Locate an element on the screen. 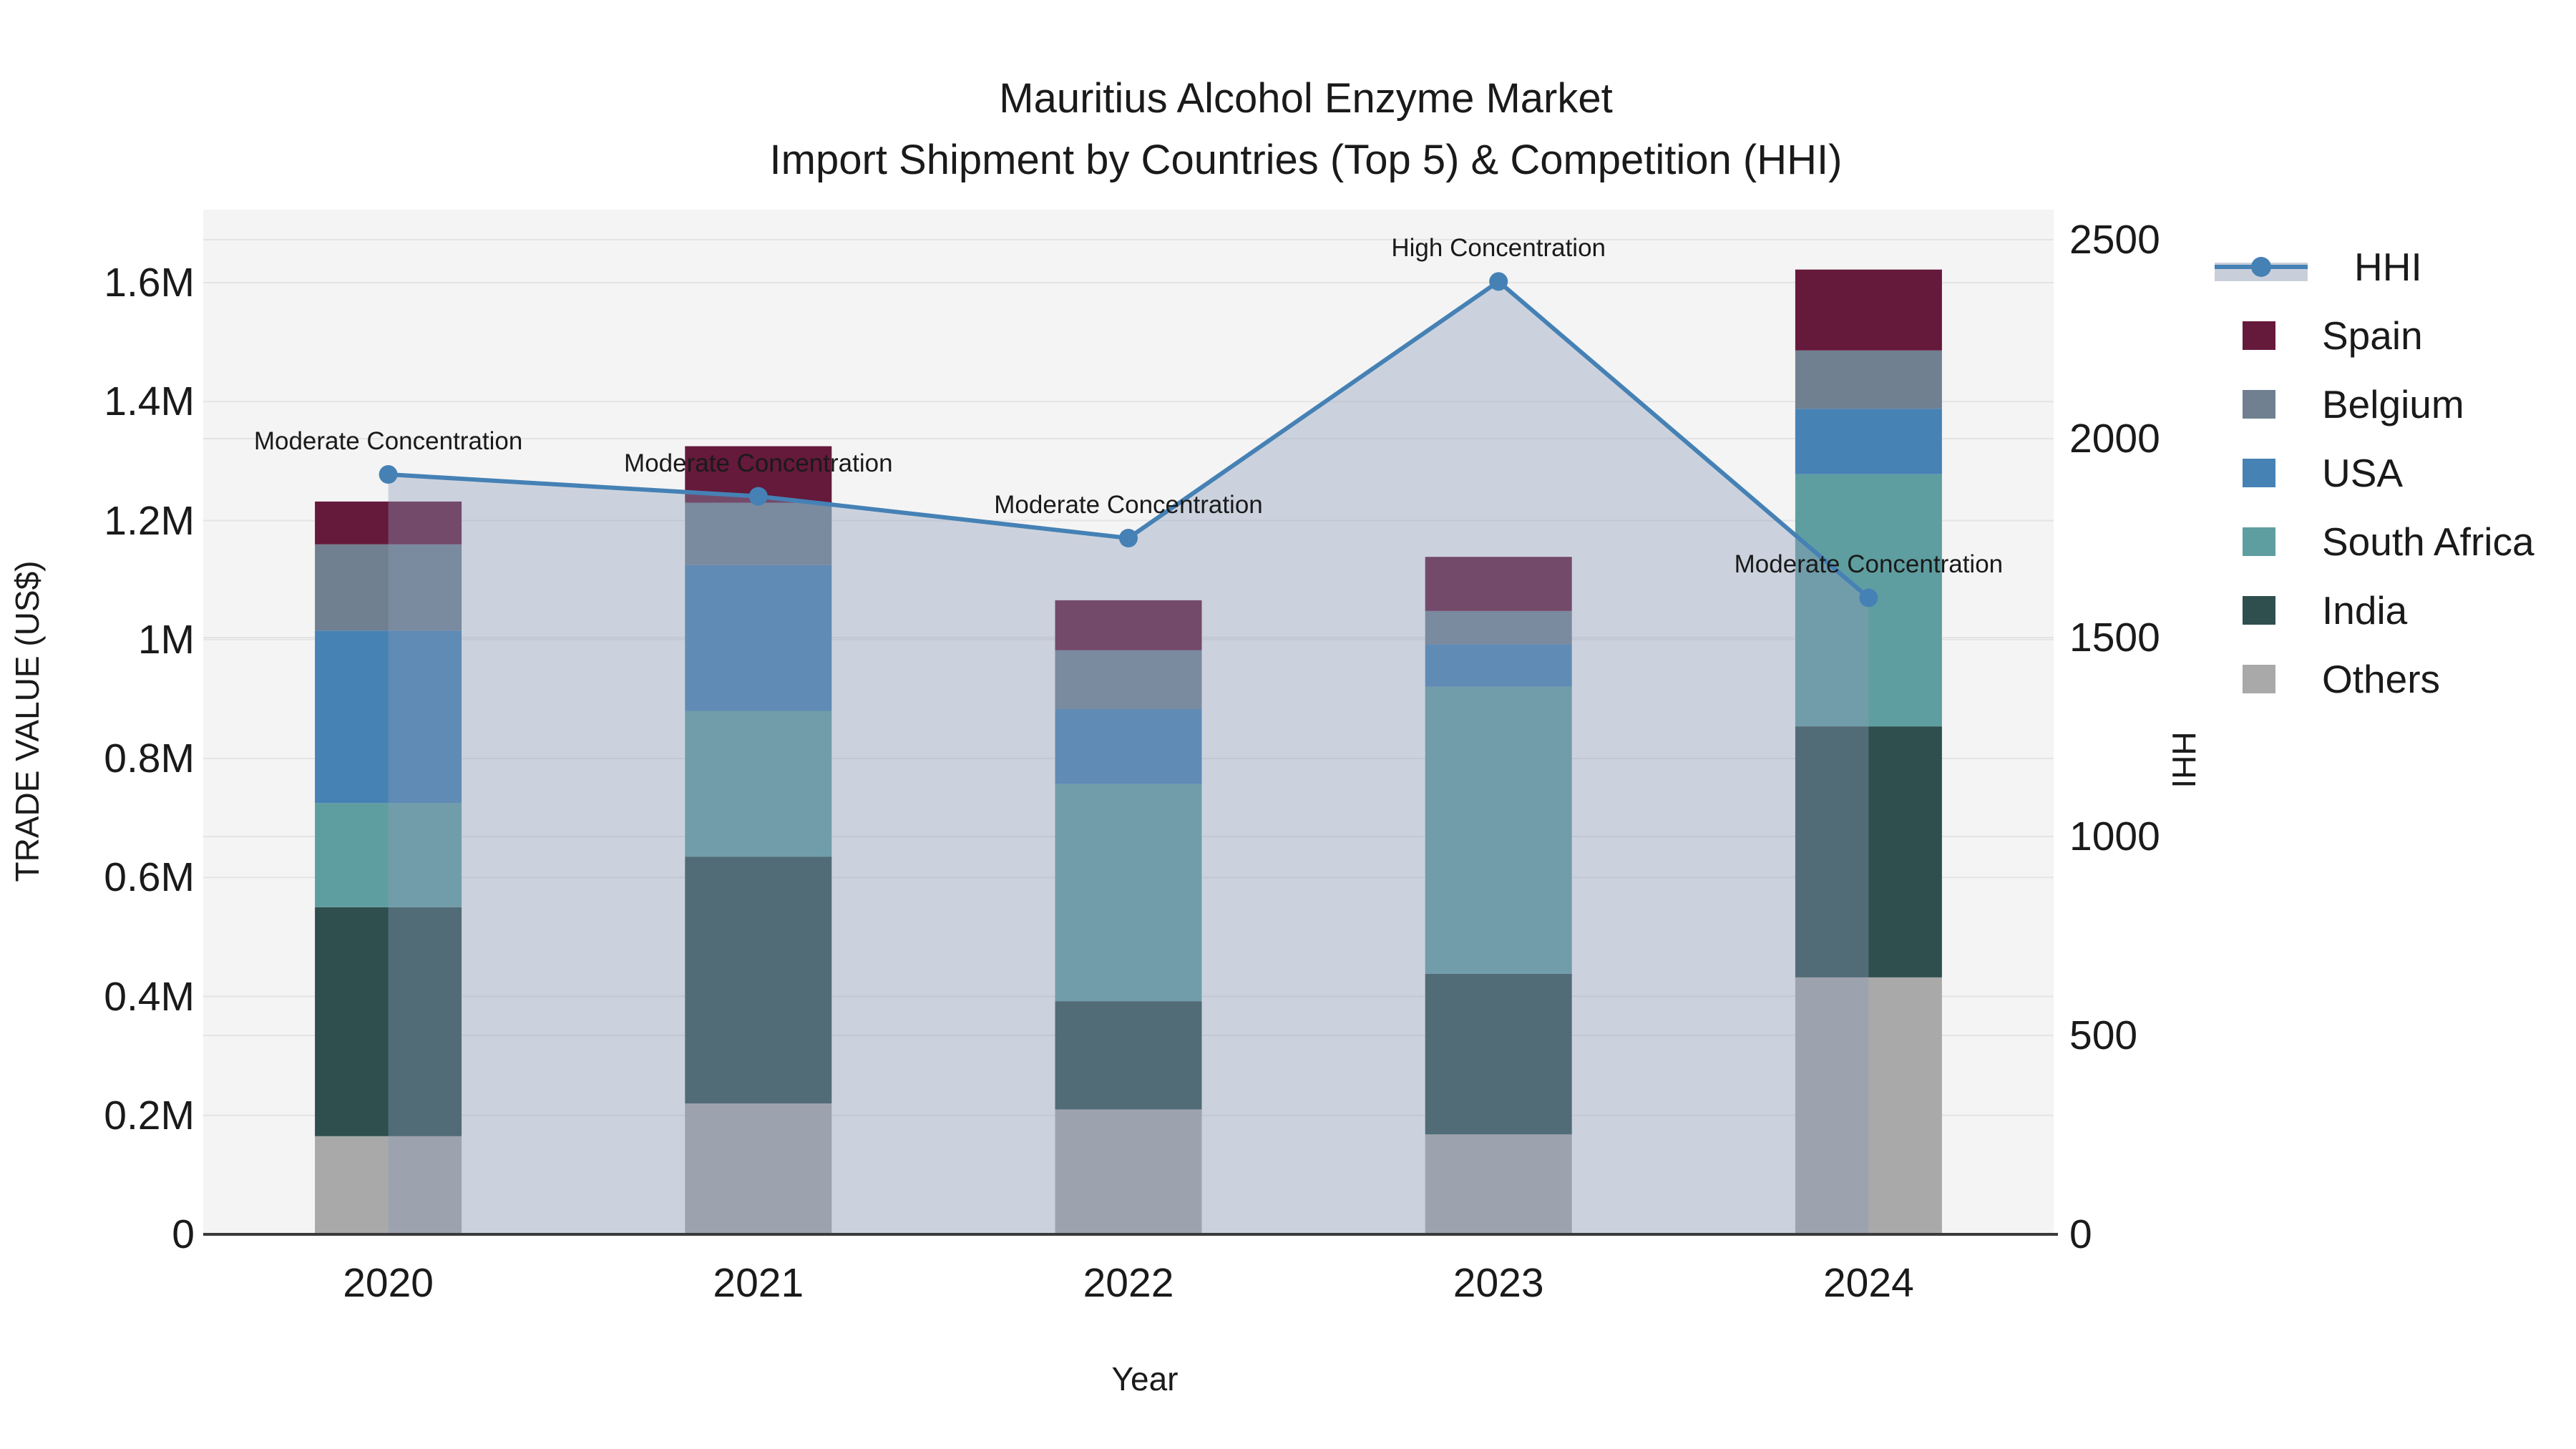  bar-segment-others-2024 is located at coordinates (1868, 1105).